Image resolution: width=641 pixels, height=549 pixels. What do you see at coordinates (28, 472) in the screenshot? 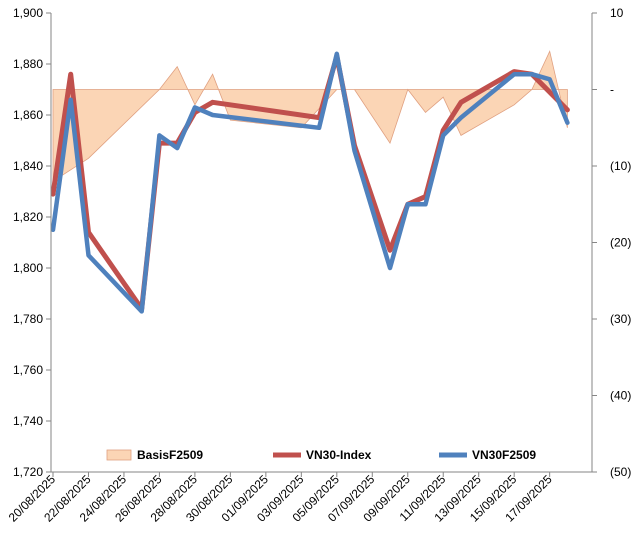
I see `left-tick-label: 1,720` at bounding box center [28, 472].